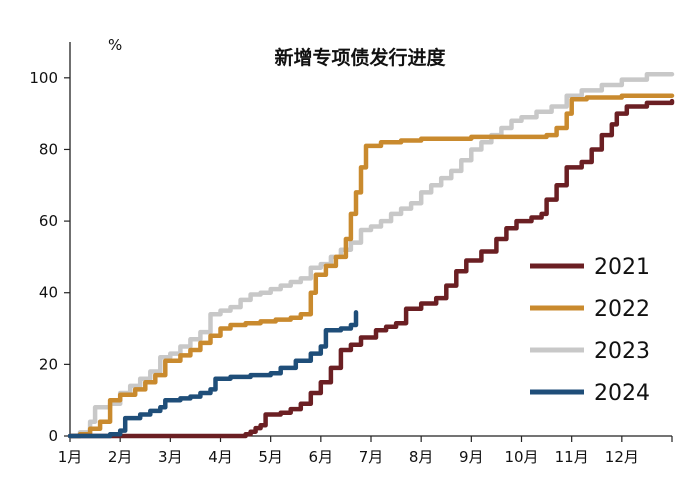 This screenshot has height=496, width=697. Describe the element at coordinates (360, 57) in the screenshot. I see `chart-title: 新增专项债发行进度` at that location.